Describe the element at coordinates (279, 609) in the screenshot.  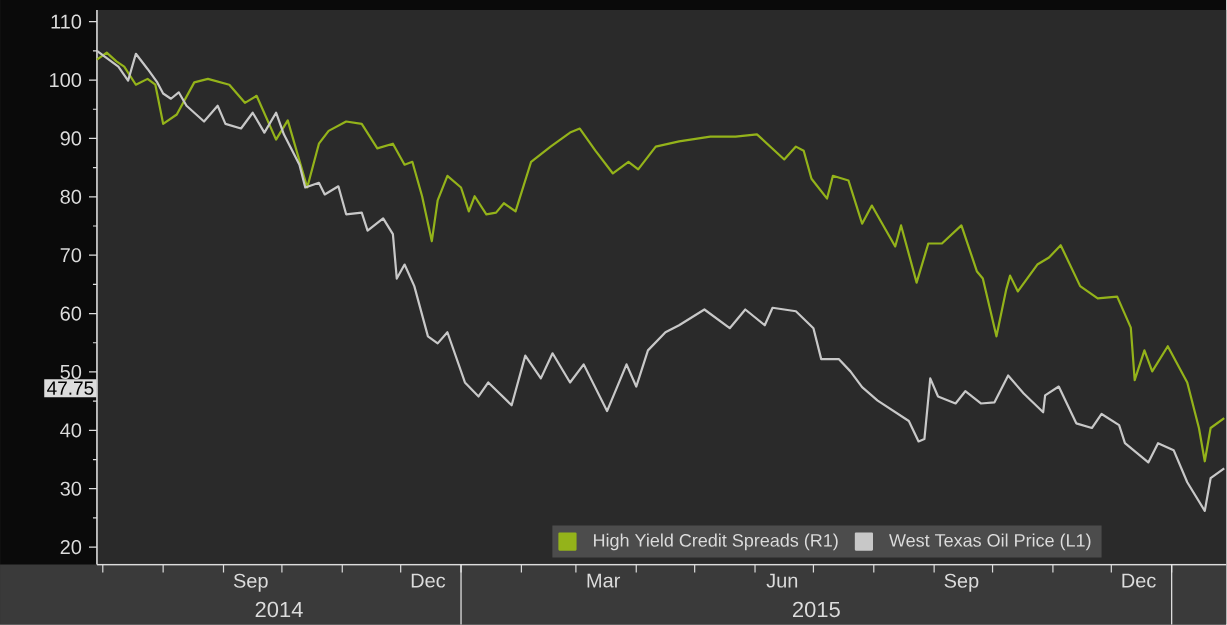
I see `text: 2014` at that location.